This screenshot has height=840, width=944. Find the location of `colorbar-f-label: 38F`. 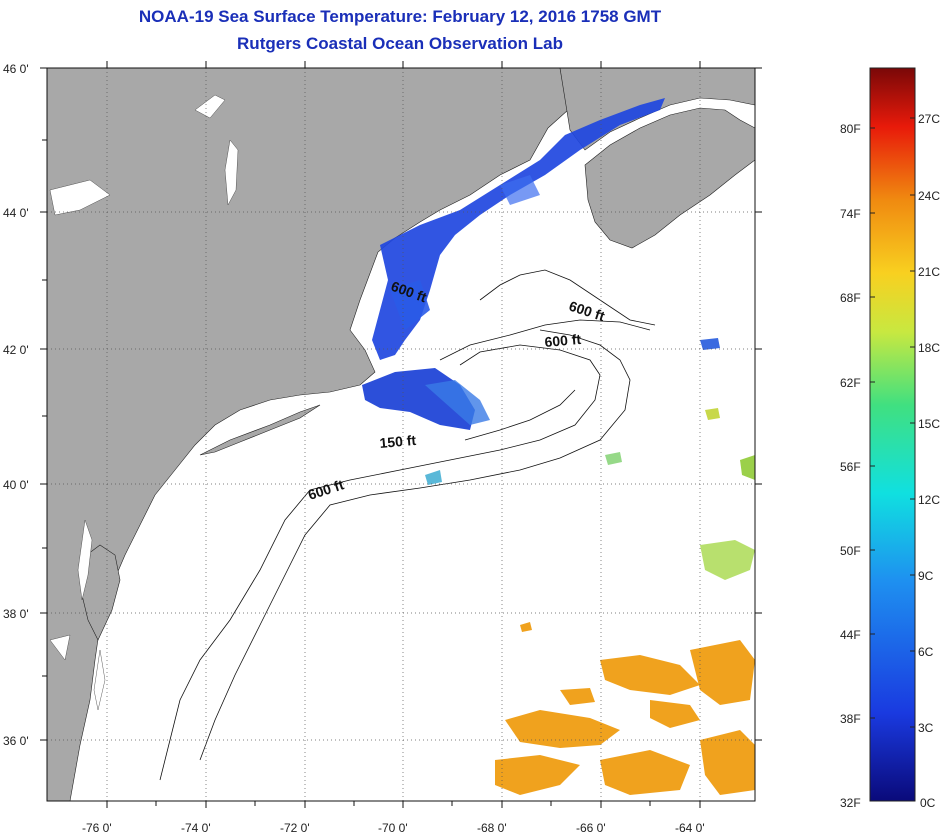

colorbar-f-label: 38F is located at coordinates (850, 719).